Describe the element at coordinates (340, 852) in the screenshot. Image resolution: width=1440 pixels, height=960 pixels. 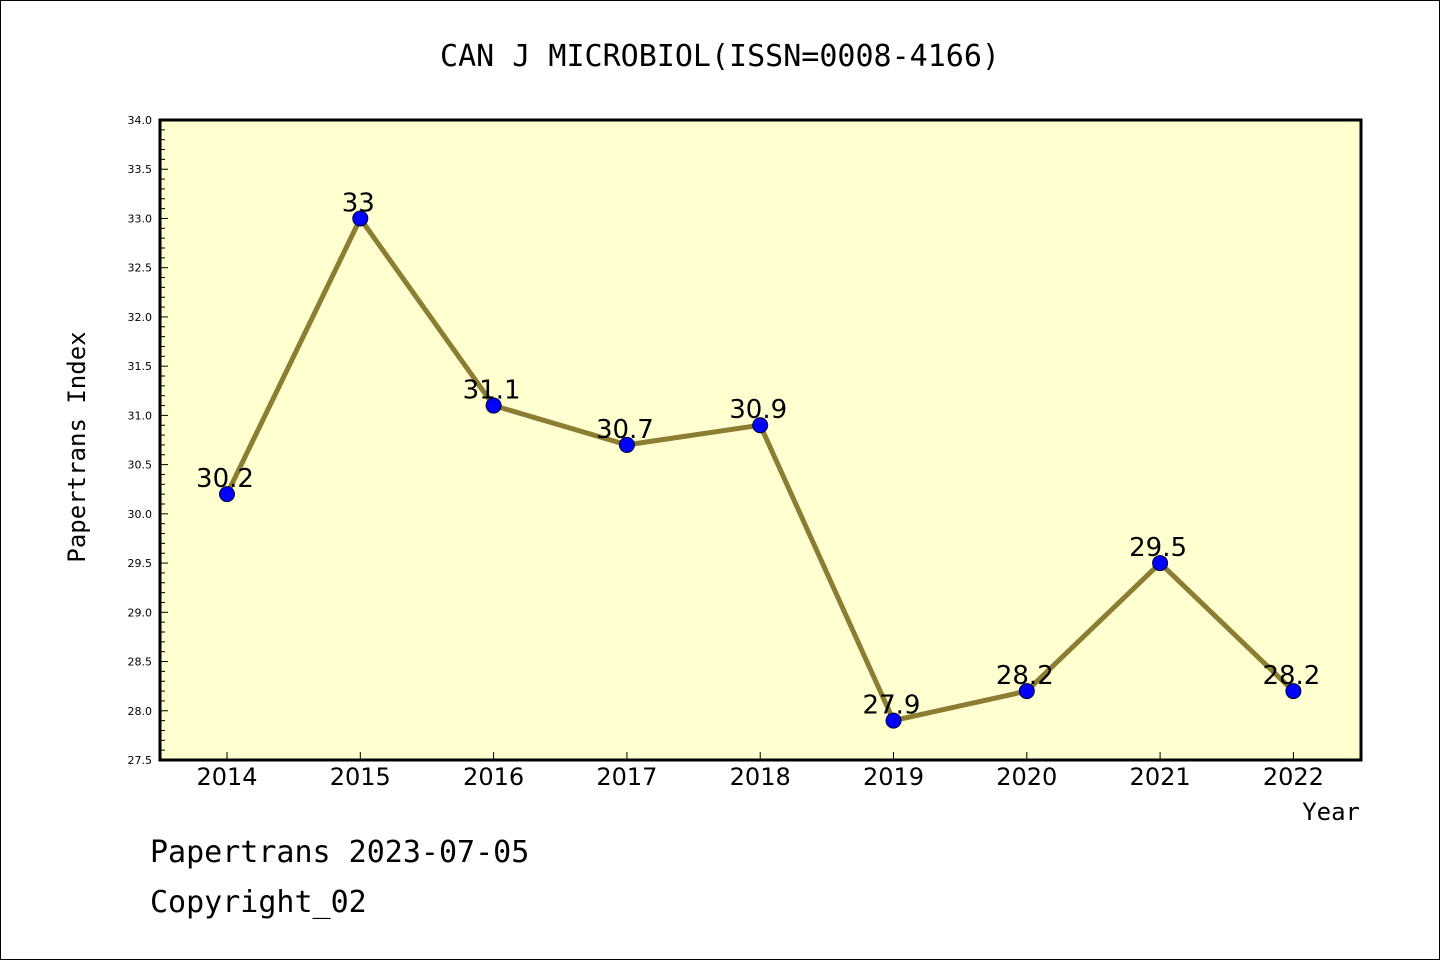
I see `footer-date: Papertrans 2023-07-05` at that location.